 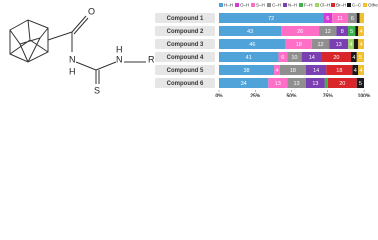 I want to click on molecule: O N H N H R S, so click(x=82, y=50).